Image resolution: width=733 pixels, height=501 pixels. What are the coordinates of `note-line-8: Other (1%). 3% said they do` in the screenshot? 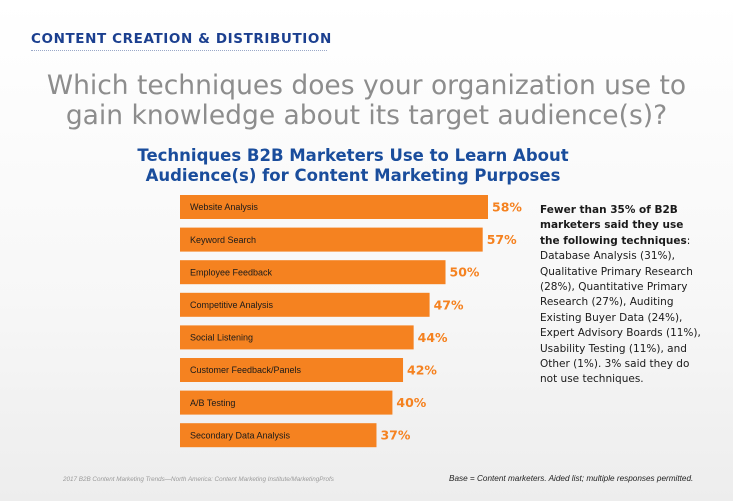 It's located at (615, 364).